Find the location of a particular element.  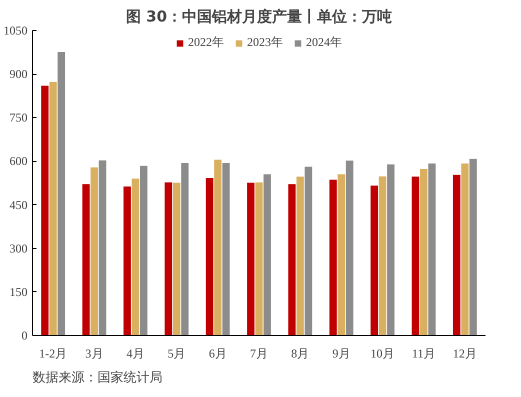

x-tick-label: 8月 is located at coordinates (300, 353).